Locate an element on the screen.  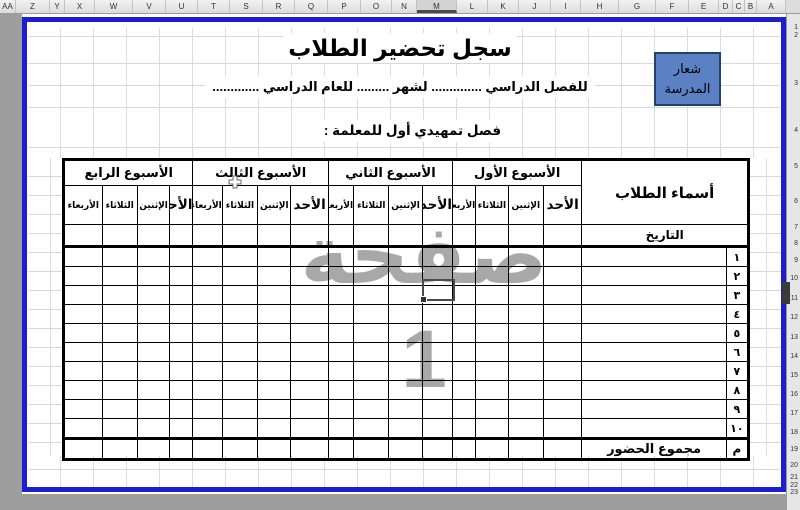
column-header-p: P is located at coordinates (344, 6).